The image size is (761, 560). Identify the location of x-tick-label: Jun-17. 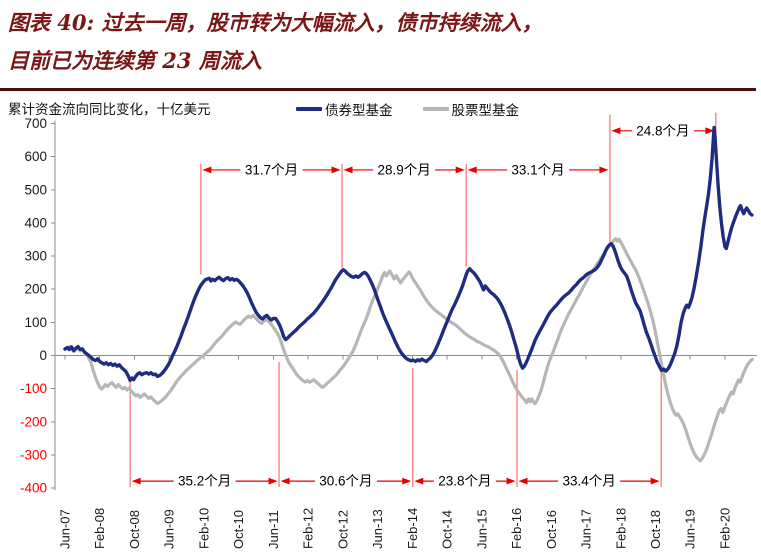
(586, 529).